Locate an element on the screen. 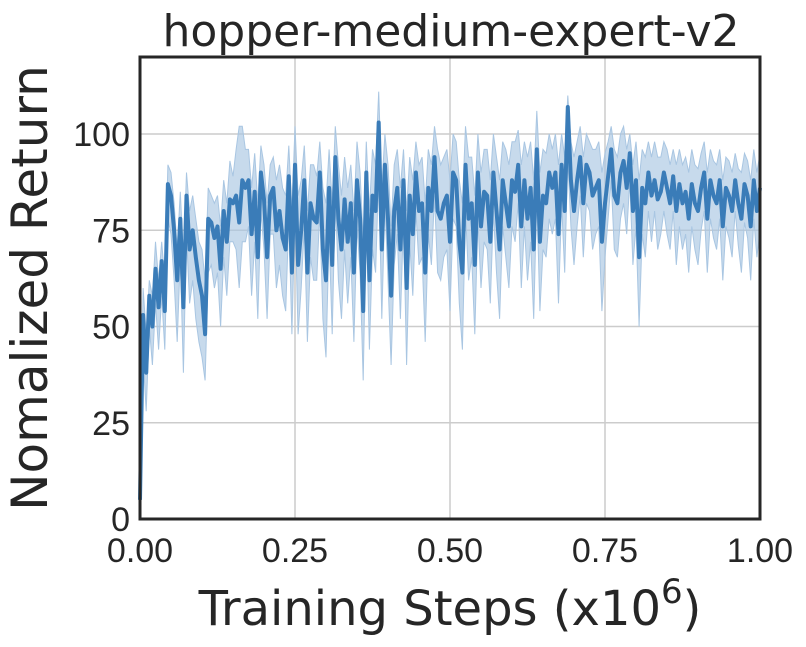  x-tick-label: 0.50 is located at coordinates (450, 551).